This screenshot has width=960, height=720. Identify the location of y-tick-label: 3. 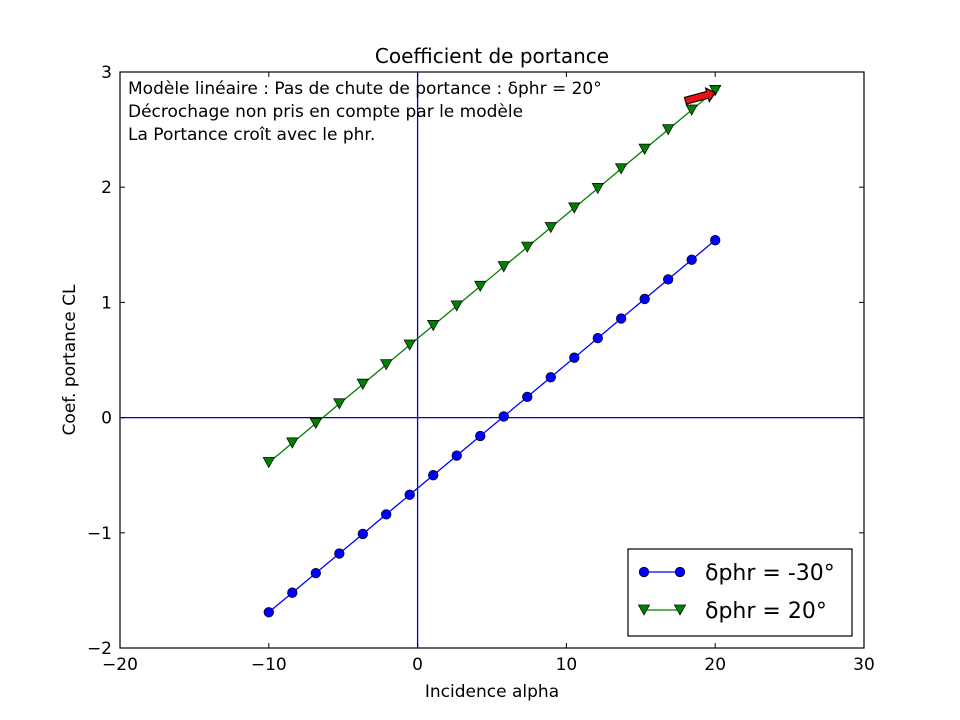
(106, 73).